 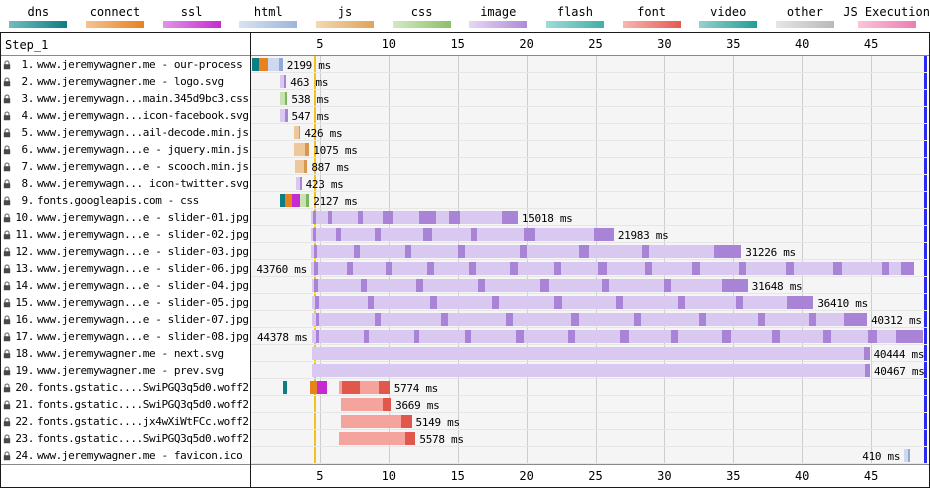 What do you see at coordinates (589, 285) in the screenshot?
I see `waterfall-row: 31648 ms` at bounding box center [589, 285].